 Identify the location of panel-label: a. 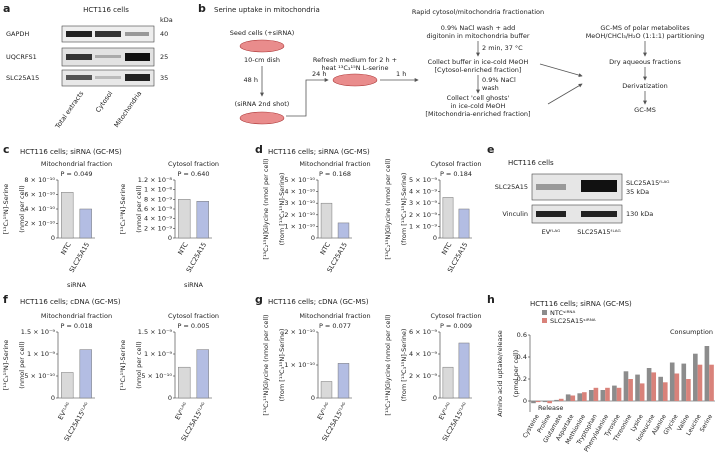
(6, 8).